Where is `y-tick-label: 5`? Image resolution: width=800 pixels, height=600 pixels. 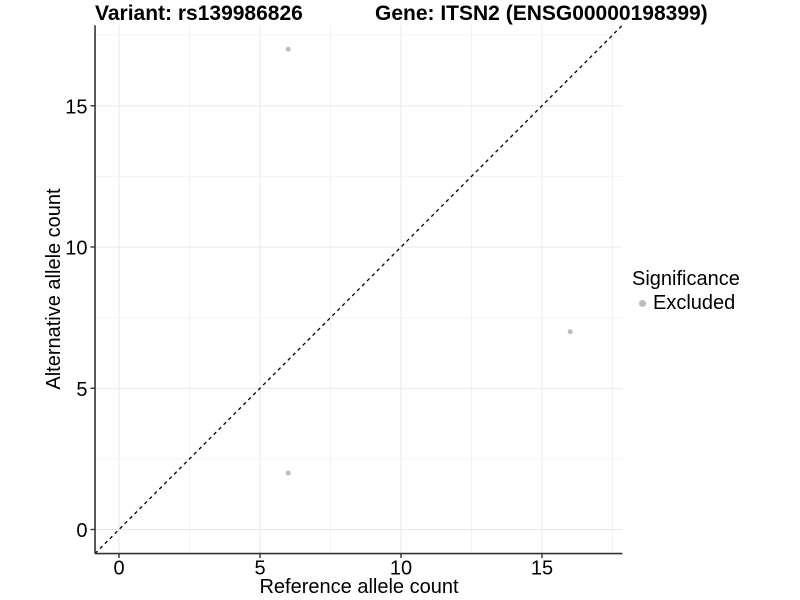
y-tick-label: 5 is located at coordinates (81, 390).